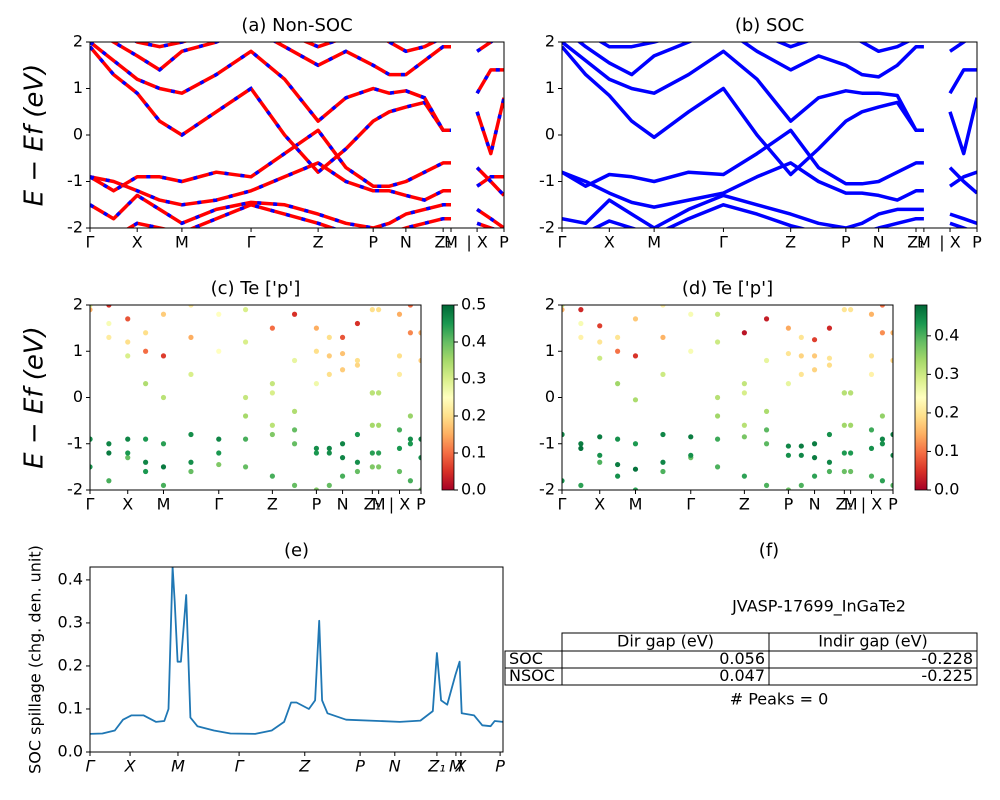 The width and height of the screenshot is (1000, 800). What do you see at coordinates (818, 607) in the screenshot?
I see `material-id: JVASP-17699_InGaTe2` at bounding box center [818, 607].